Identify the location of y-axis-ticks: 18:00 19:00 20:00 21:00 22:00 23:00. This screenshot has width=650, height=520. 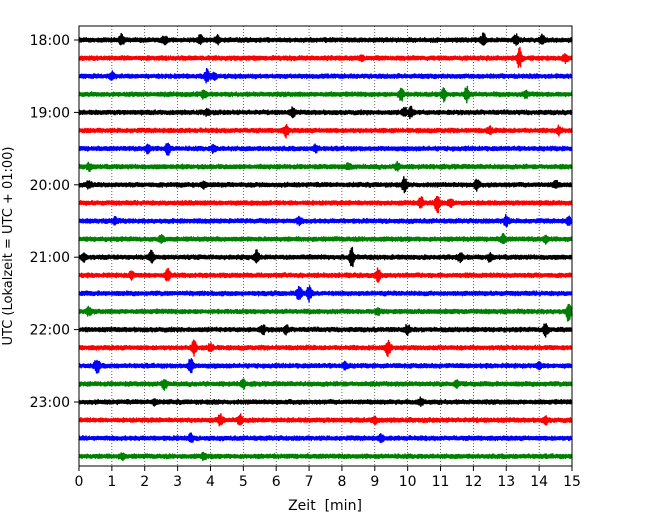
(54, 222).